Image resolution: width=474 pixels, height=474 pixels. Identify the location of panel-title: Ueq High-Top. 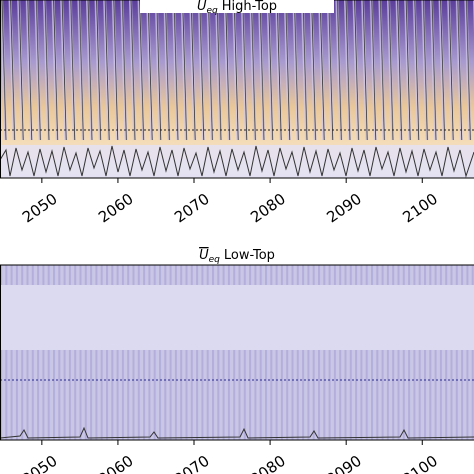
(237, 8).